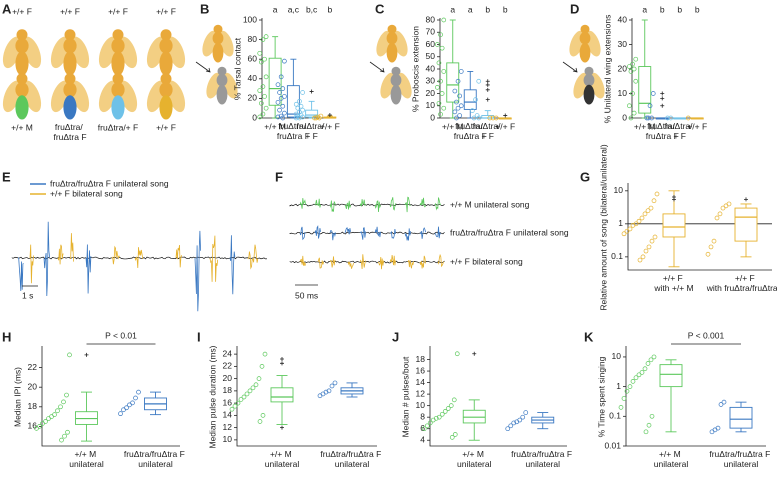  I want to click on significance-letter: a,c, so click(294, 9).